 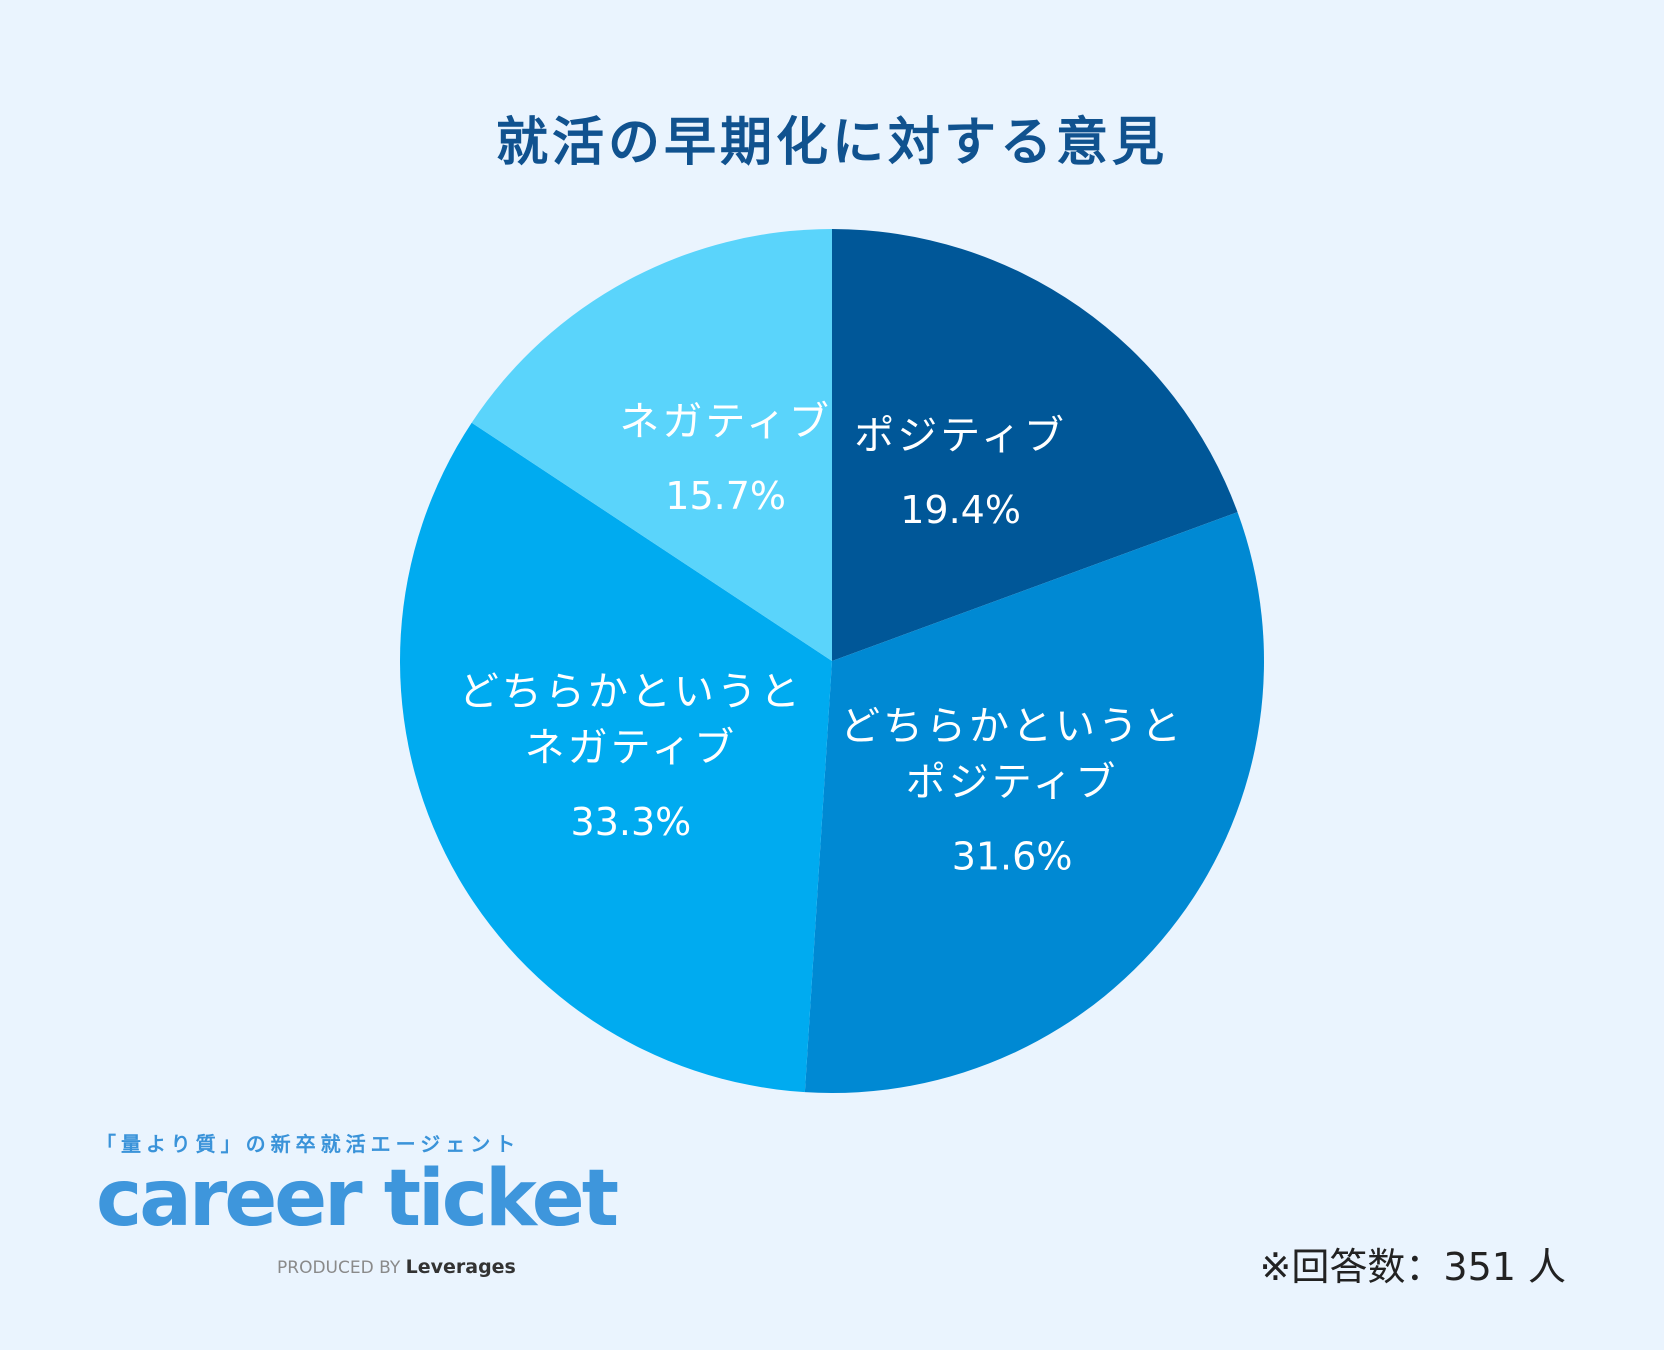 What do you see at coordinates (725, 496) in the screenshot?
I see `slice-value-4: 15.7%` at bounding box center [725, 496].